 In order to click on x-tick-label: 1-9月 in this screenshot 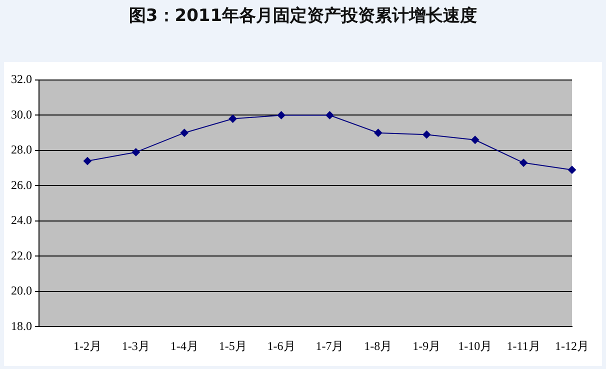, I will do `click(426, 345)`.